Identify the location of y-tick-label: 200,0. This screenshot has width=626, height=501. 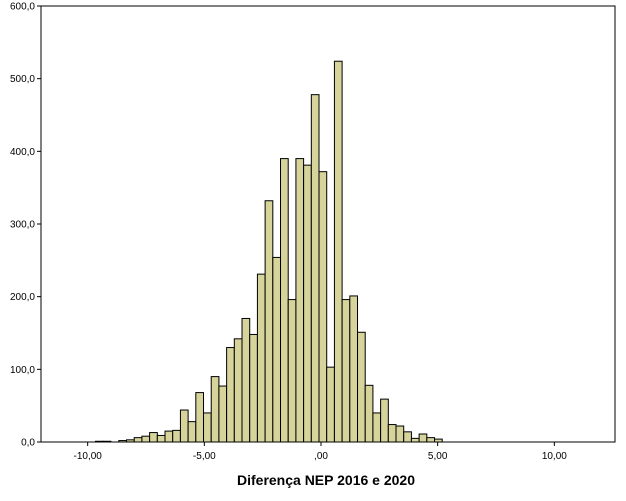
(22, 297).